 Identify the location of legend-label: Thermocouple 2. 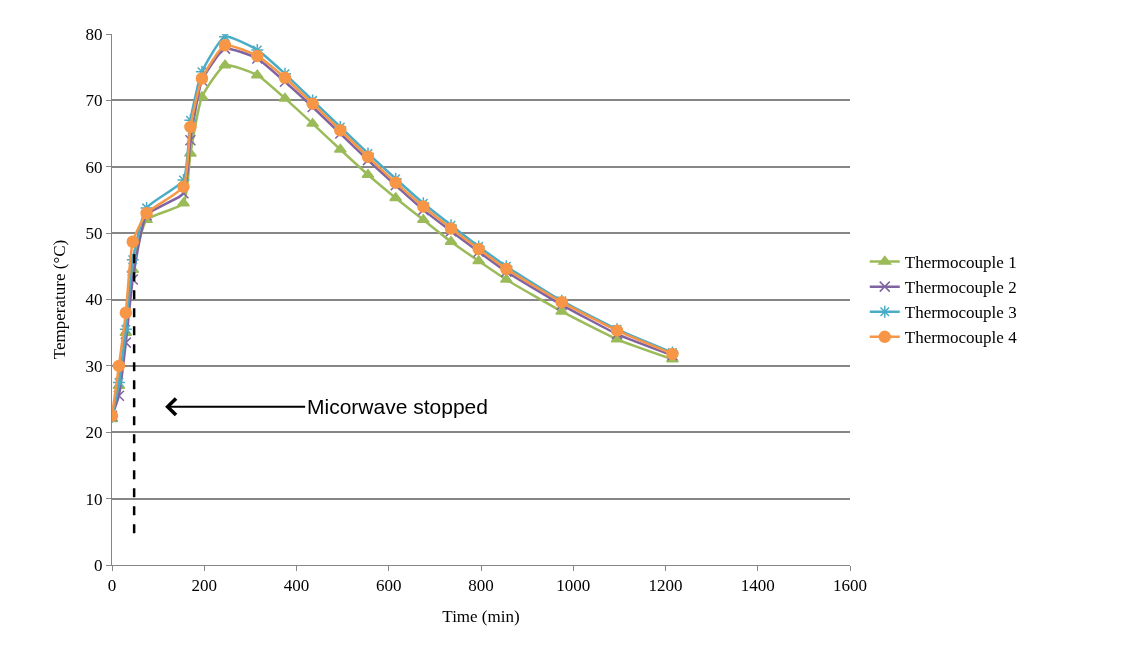
(960, 288).